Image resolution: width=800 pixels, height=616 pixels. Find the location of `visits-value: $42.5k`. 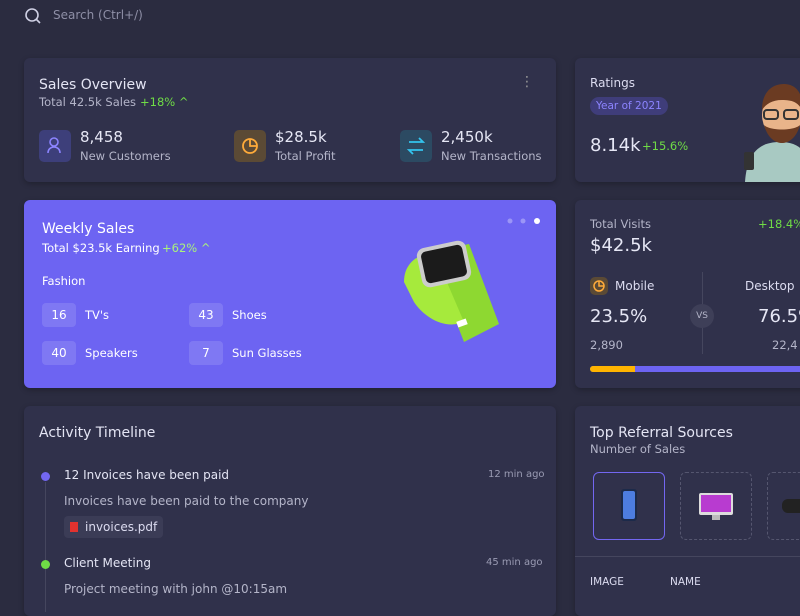

visits-value: $42.5k is located at coordinates (621, 245).